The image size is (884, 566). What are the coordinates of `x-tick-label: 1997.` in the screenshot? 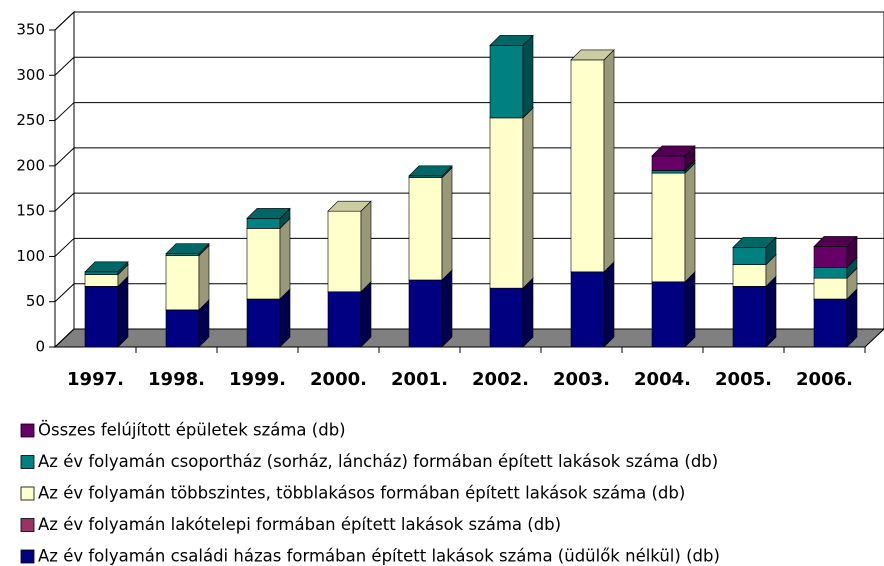 It's located at (95, 379).